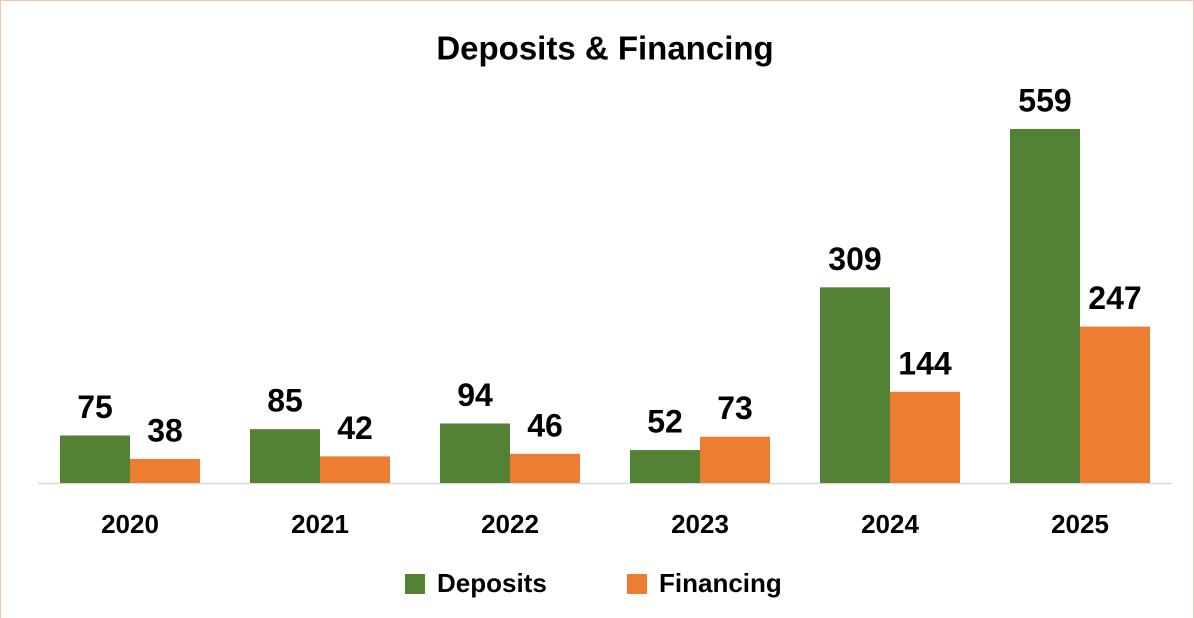 This screenshot has width=1194, height=618. What do you see at coordinates (285, 401) in the screenshot?
I see `data-label: 85` at bounding box center [285, 401].